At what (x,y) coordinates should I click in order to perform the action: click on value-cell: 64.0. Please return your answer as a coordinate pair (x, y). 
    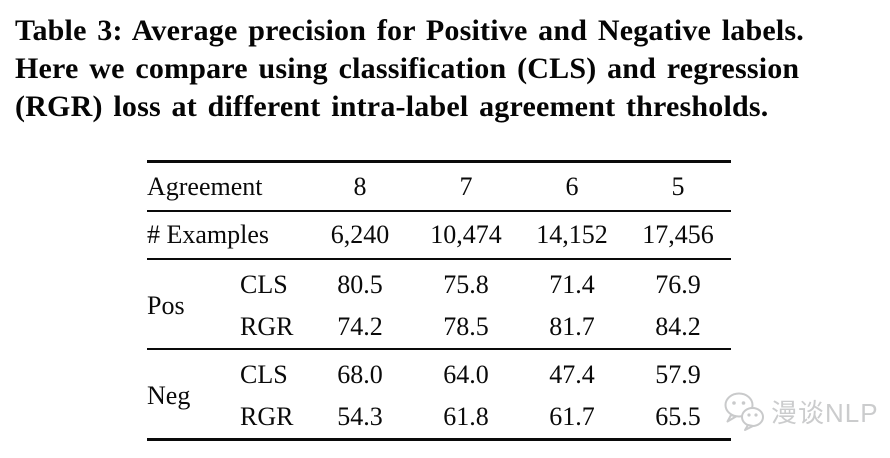
    Looking at the image, I should click on (466, 374).